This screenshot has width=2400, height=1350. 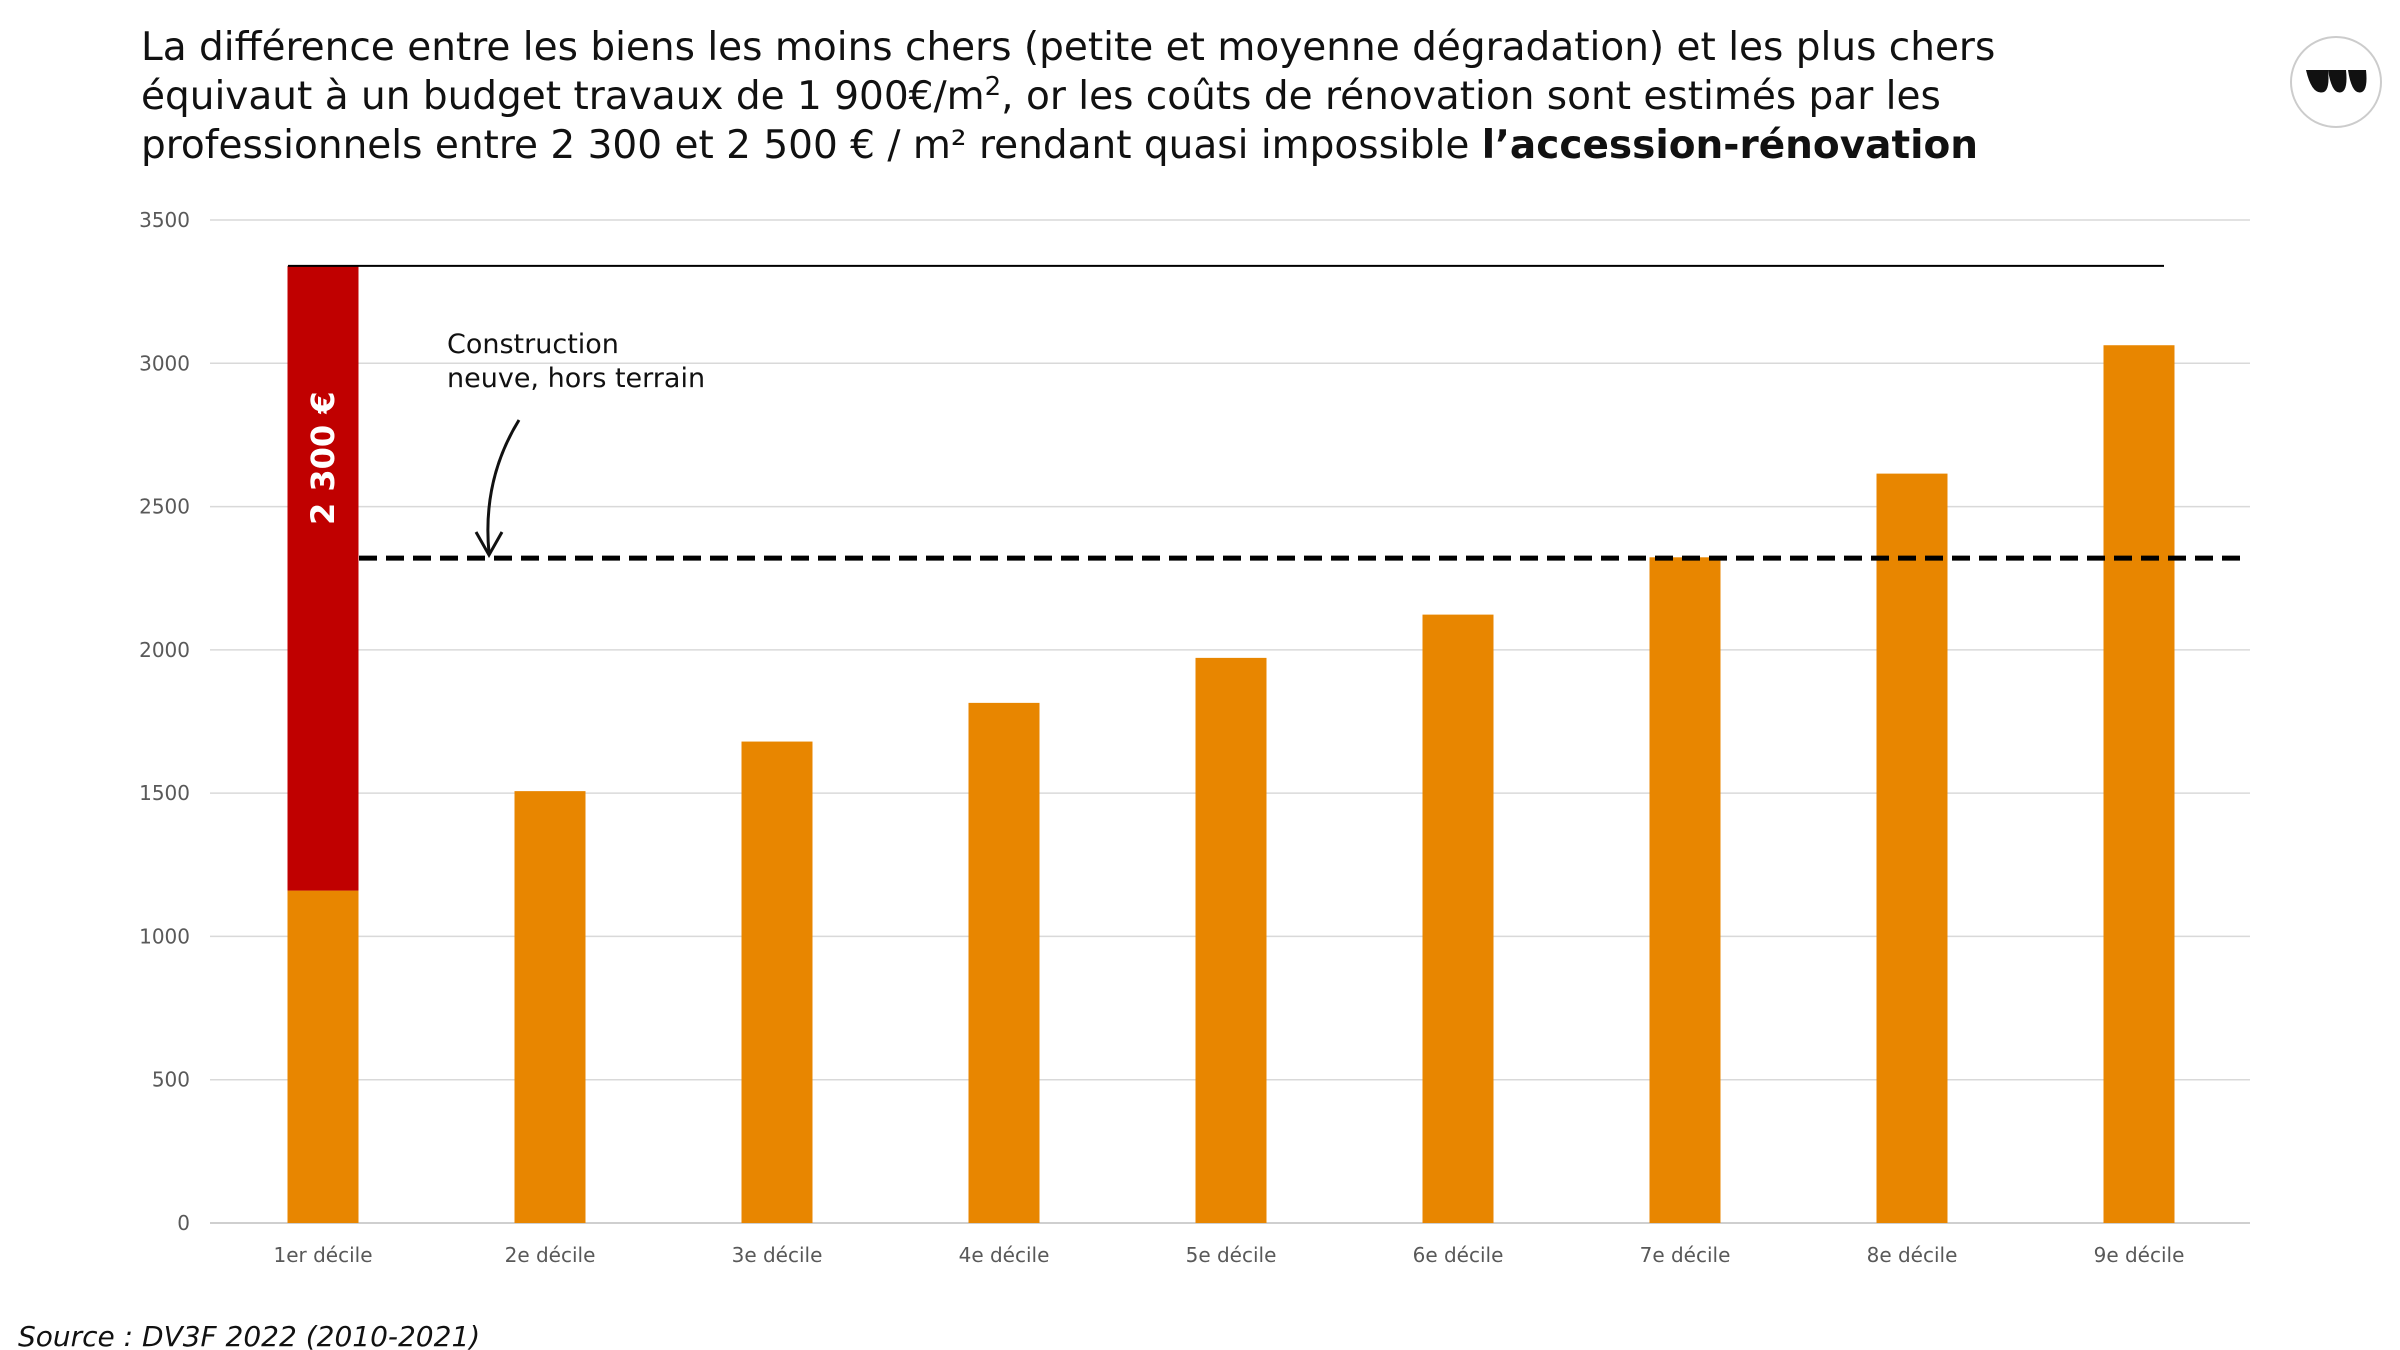 What do you see at coordinates (249, 1335) in the screenshot?
I see `source: Source : DV3F 2022 (2010-2021)` at bounding box center [249, 1335].